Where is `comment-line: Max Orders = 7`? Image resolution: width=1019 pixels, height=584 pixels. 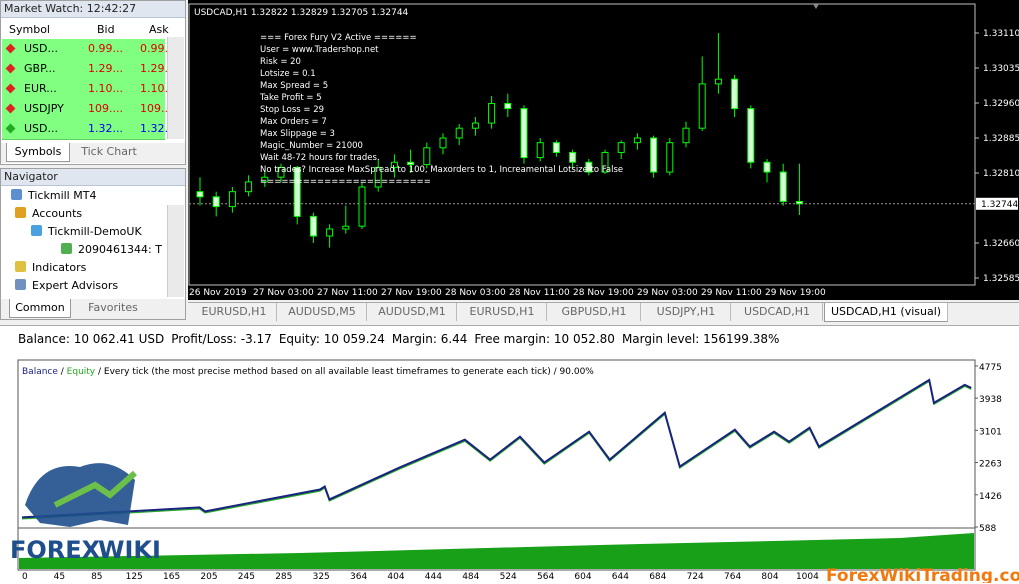
comment-line: Max Orders = 7 is located at coordinates (293, 122).